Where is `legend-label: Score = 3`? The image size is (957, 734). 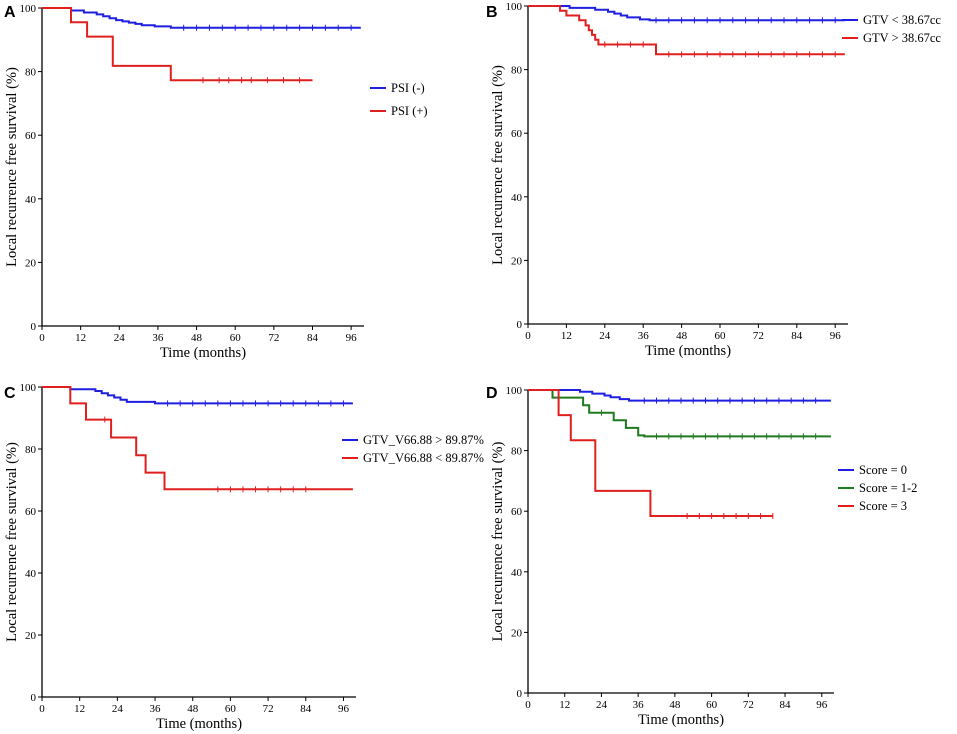 legend-label: Score = 3 is located at coordinates (883, 506).